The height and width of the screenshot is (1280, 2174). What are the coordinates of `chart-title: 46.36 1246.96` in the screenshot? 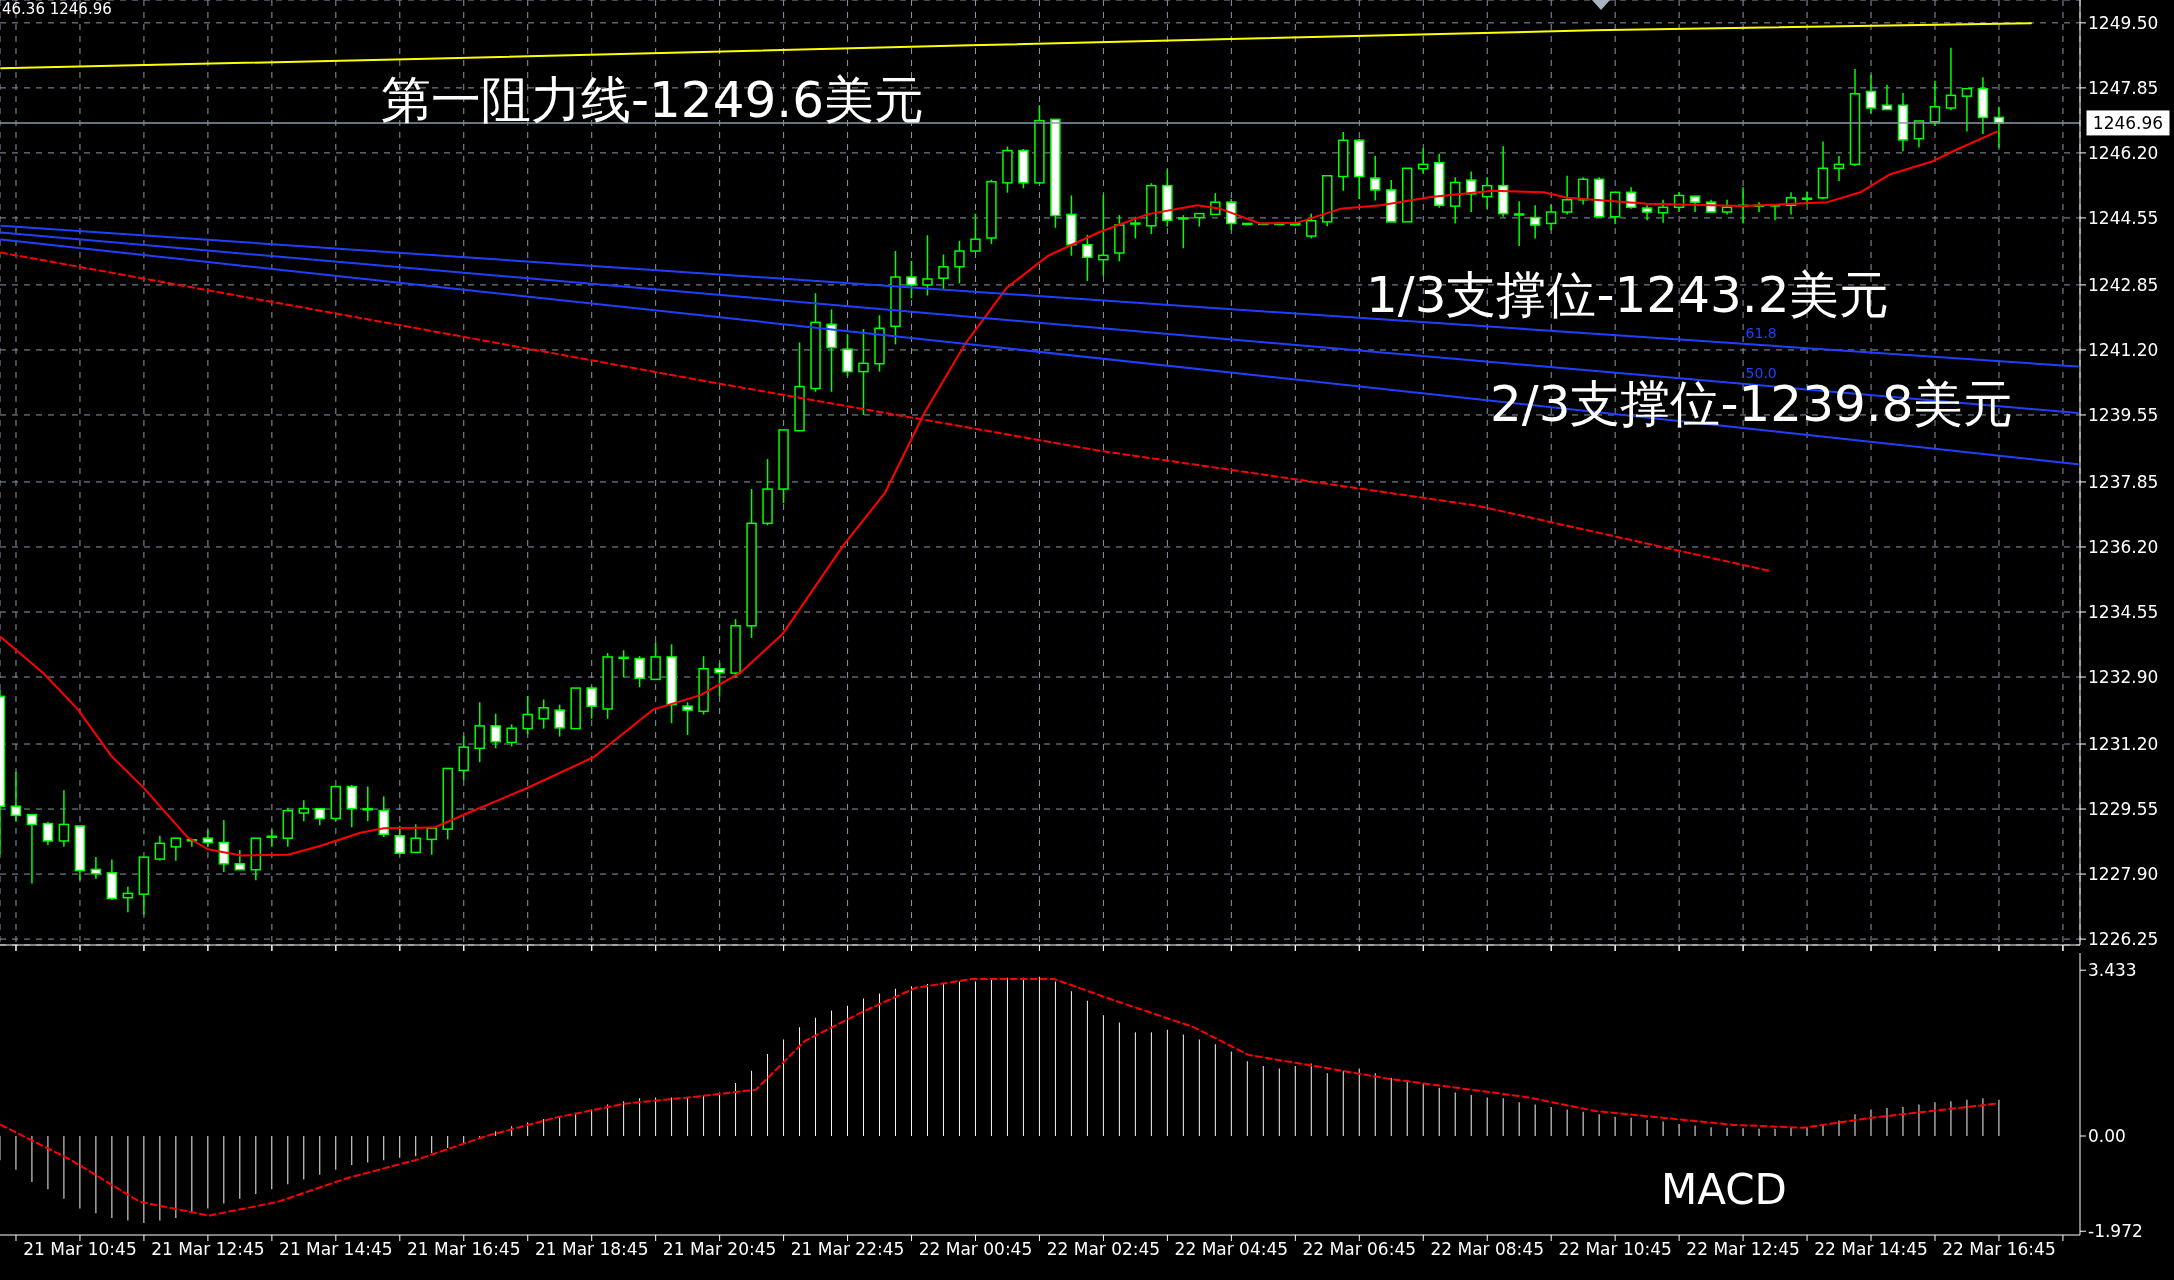 It's located at (57, 9).